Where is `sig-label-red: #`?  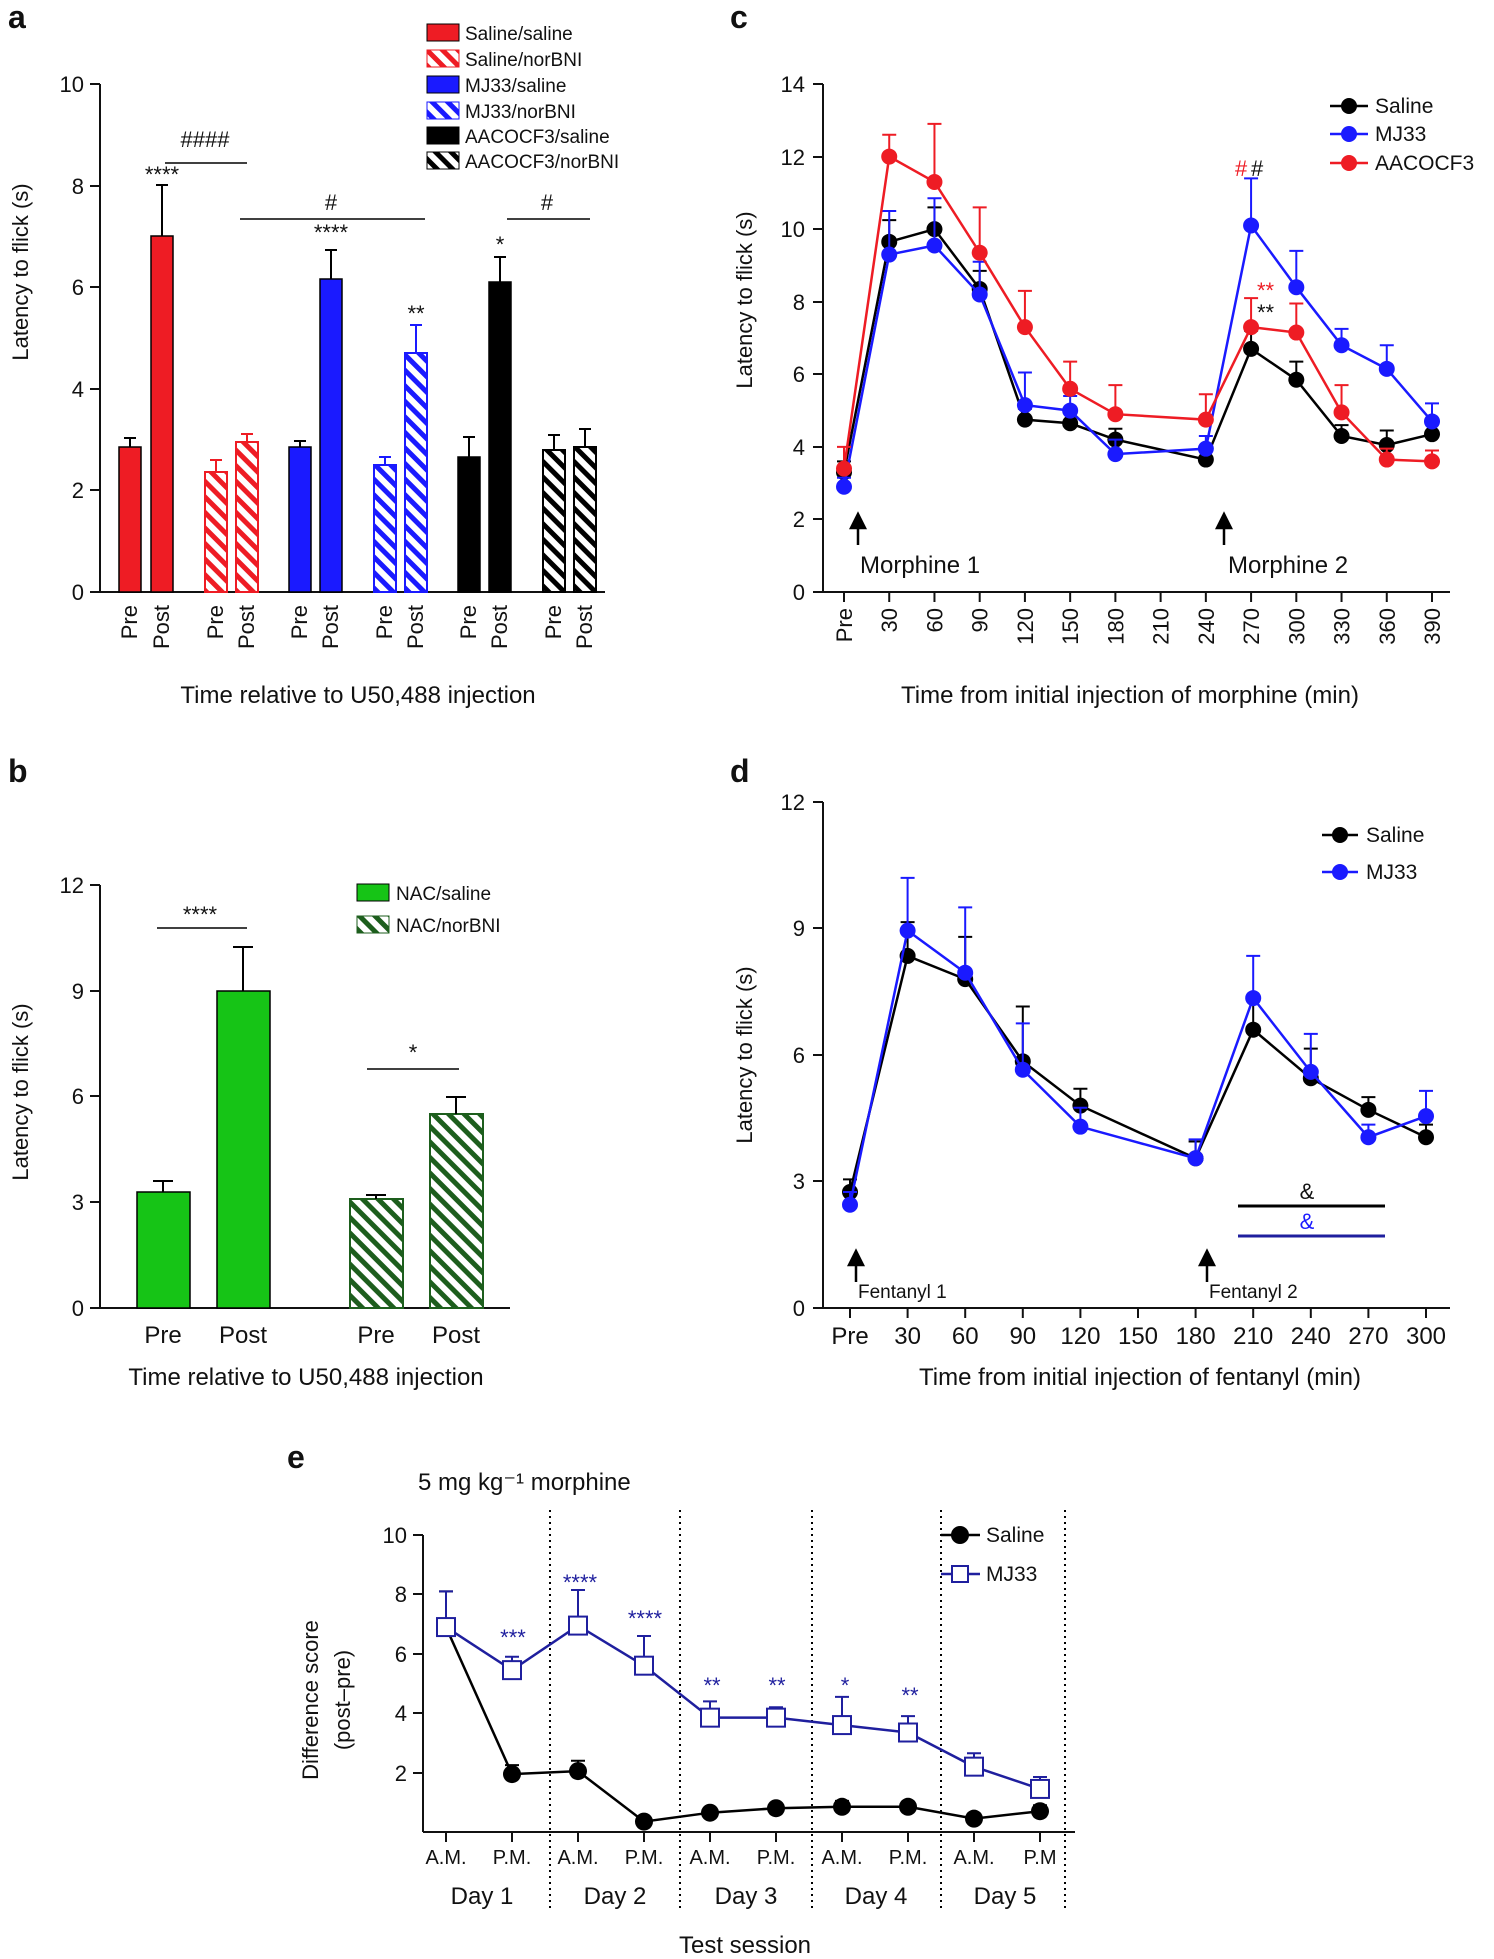
sig-label-red: # is located at coordinates (1241, 168).